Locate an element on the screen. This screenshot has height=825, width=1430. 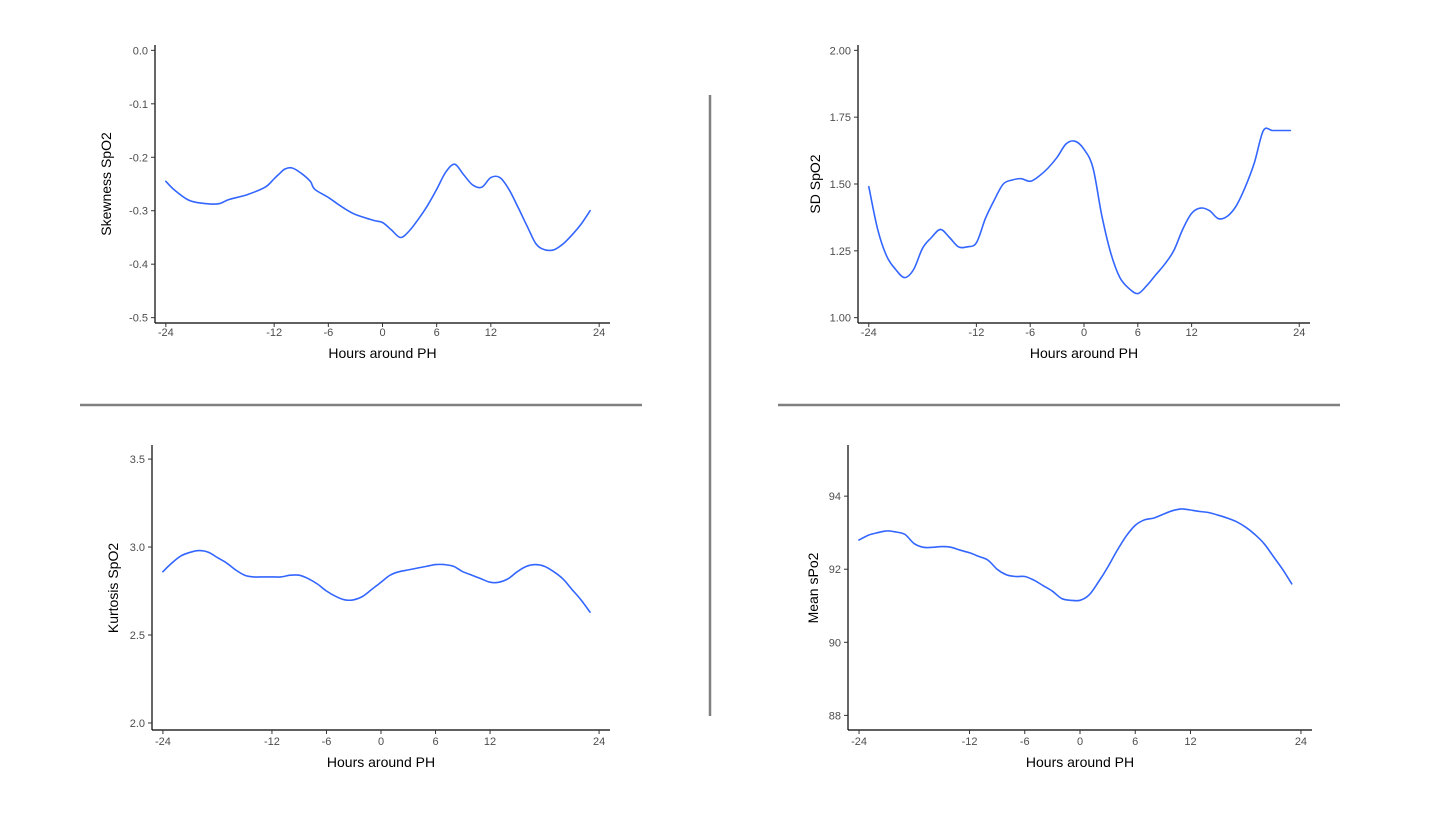
y-tick-label: 1.00 is located at coordinates (840, 319).